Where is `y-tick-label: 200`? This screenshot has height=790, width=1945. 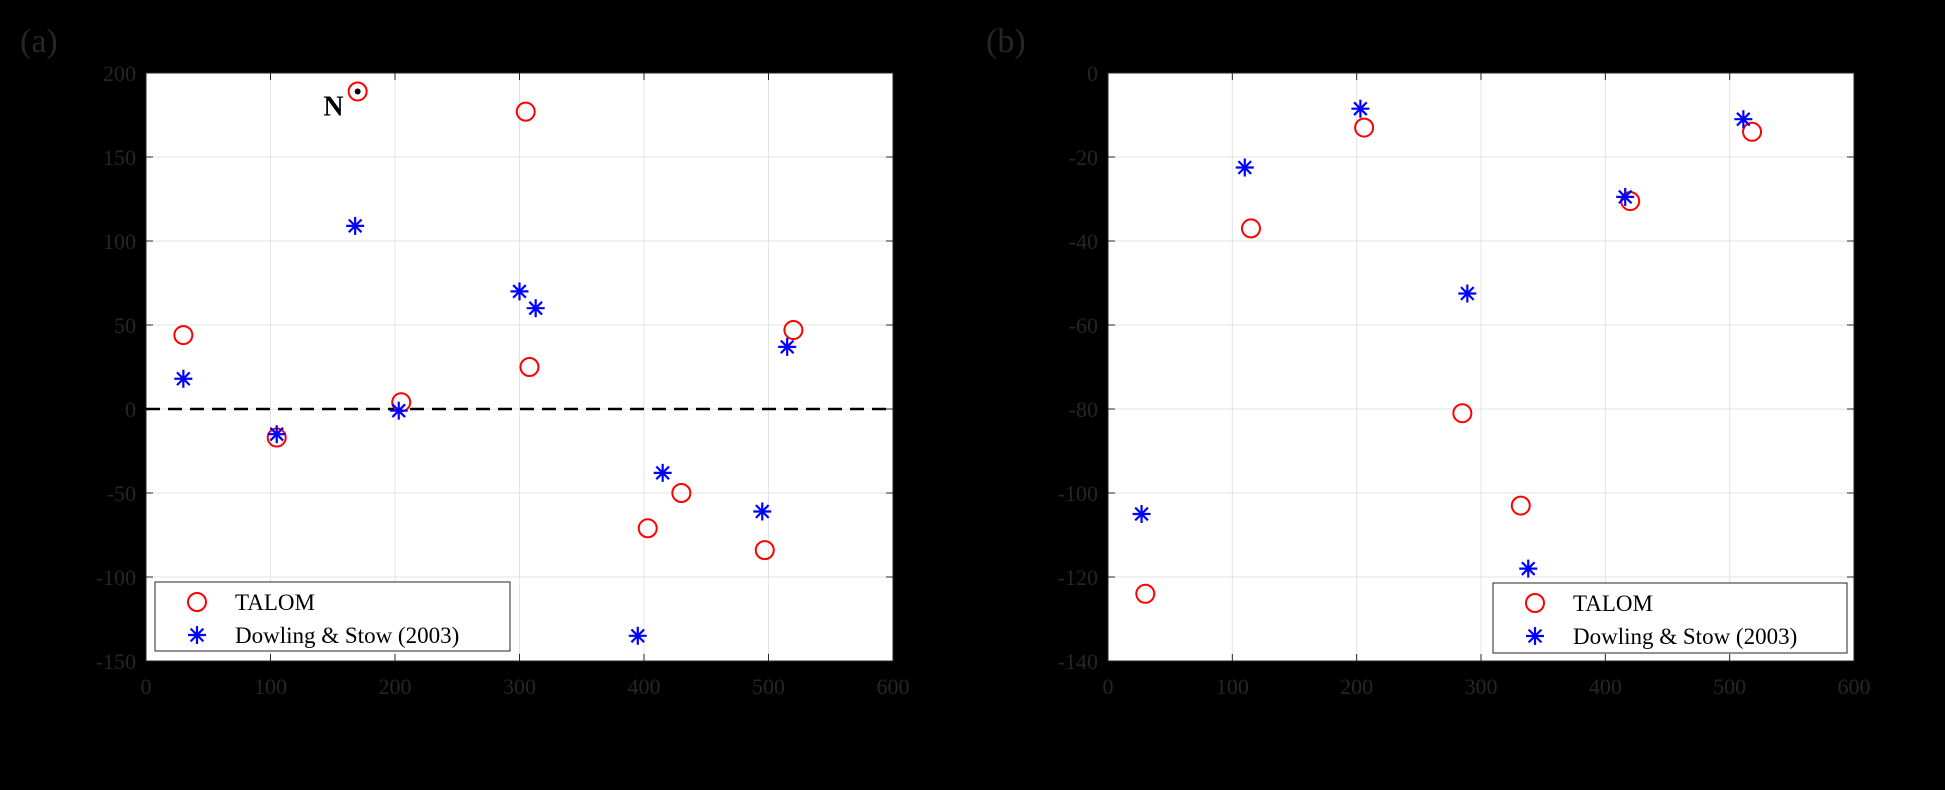
y-tick-label: 200 is located at coordinates (119, 73).